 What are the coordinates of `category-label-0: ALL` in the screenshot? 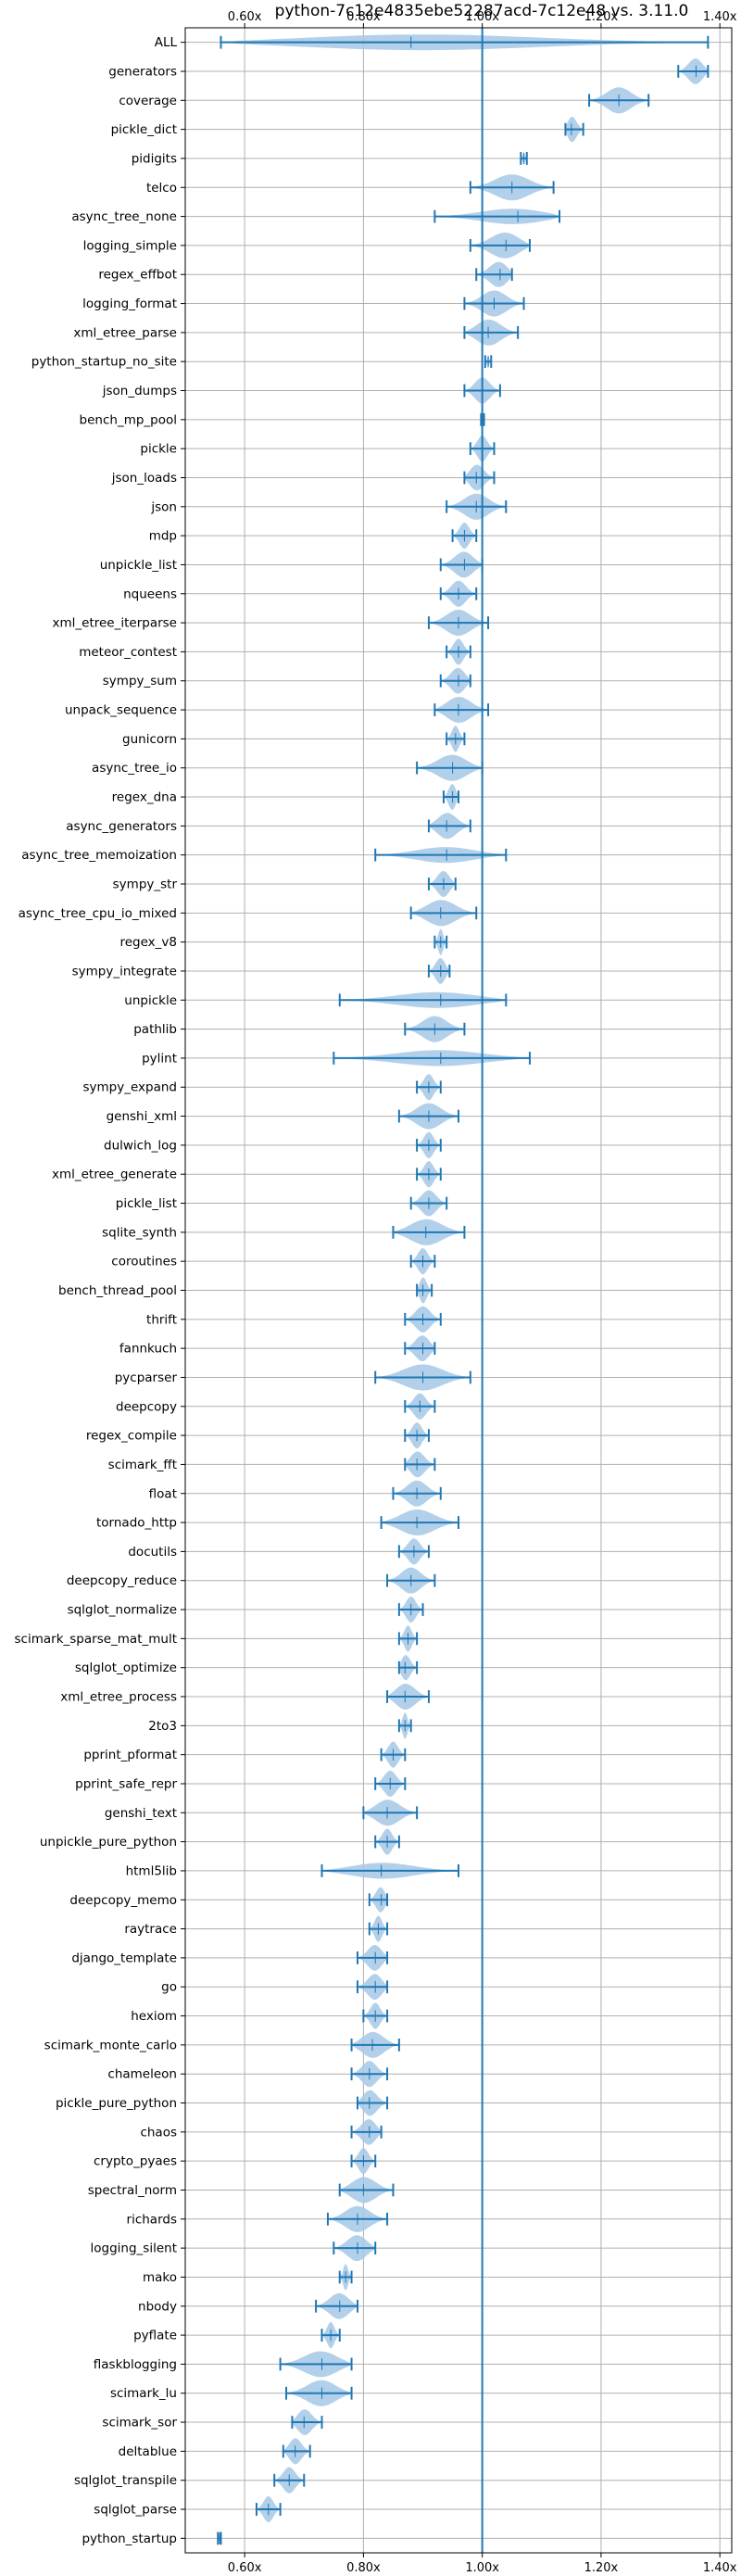 It's located at (166, 43).